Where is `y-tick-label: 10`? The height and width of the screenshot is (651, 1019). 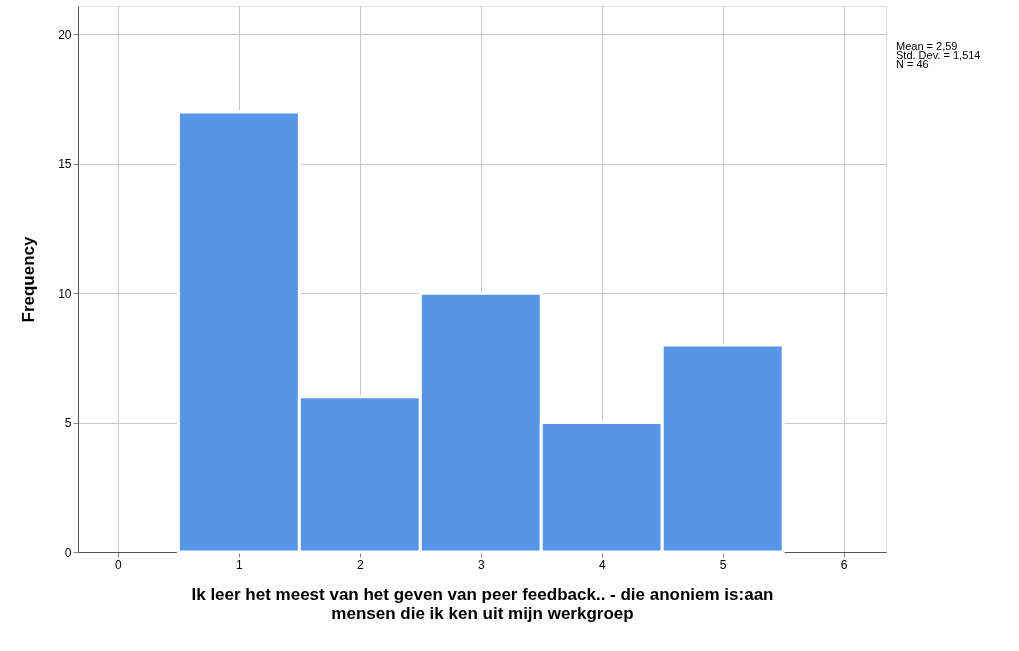 y-tick-label: 10 is located at coordinates (65, 293).